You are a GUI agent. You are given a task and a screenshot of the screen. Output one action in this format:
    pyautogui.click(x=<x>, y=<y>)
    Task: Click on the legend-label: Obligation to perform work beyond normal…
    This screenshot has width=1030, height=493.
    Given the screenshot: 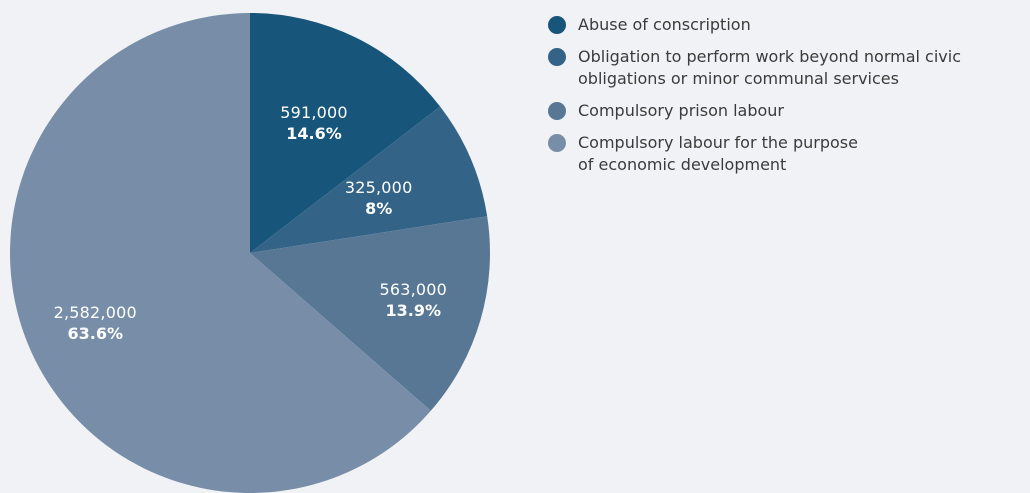 What is the action you would take?
    pyautogui.click(x=769, y=67)
    